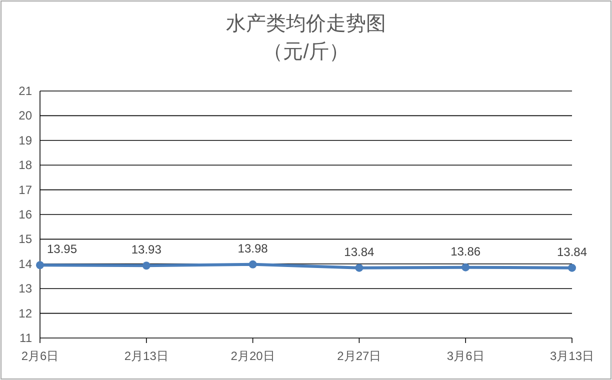 The width and height of the screenshot is (612, 380). What do you see at coordinates (25, 215) in the screenshot?
I see `y-tick-label: 16` at bounding box center [25, 215].